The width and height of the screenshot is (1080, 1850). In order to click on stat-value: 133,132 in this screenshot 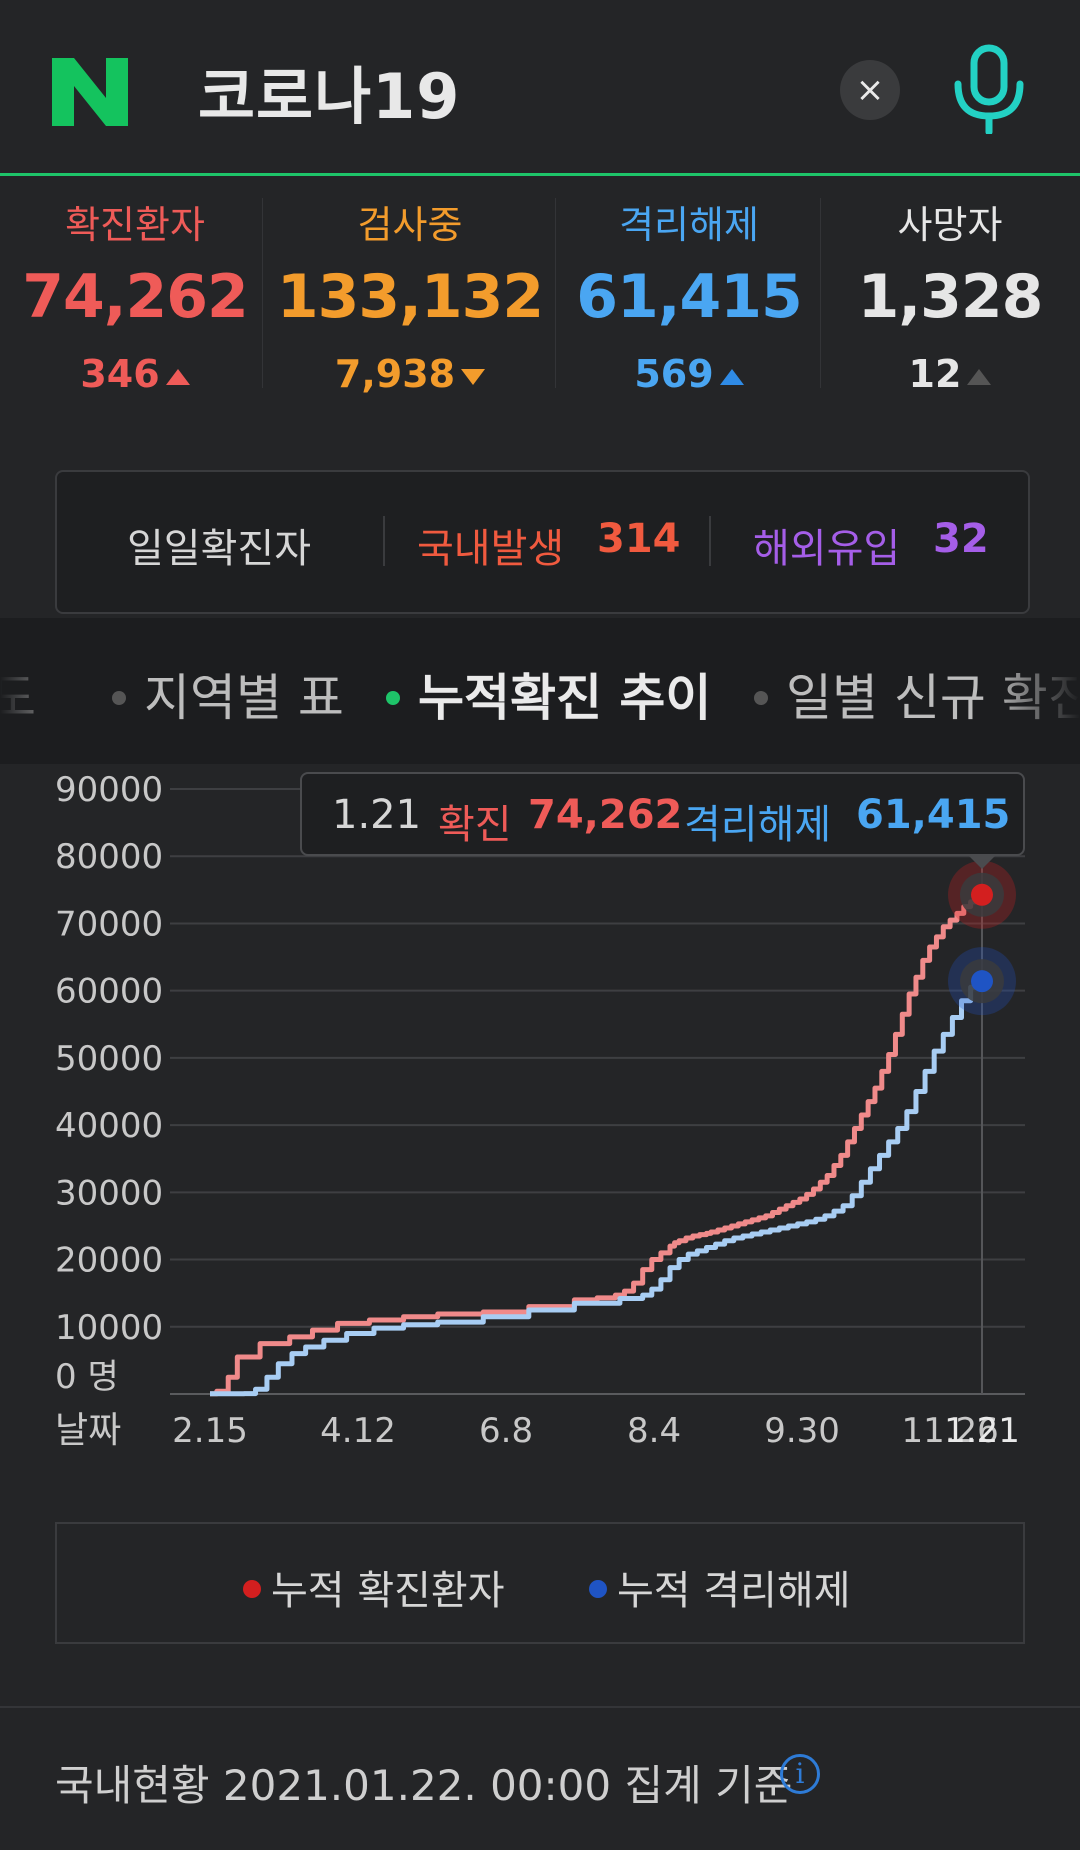, I will do `click(410, 297)`.